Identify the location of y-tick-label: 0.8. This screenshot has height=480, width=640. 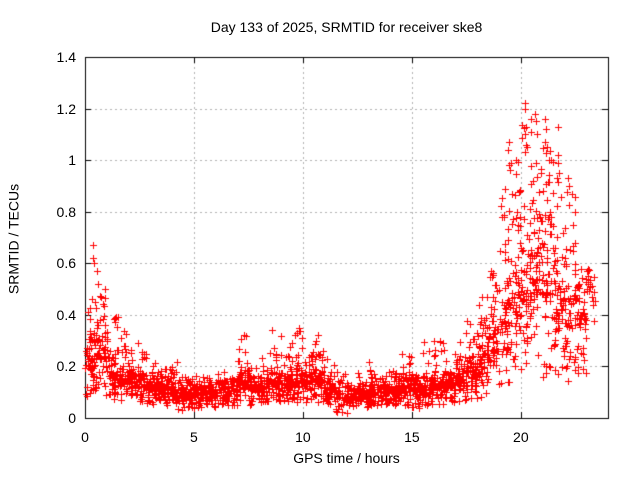
(66, 211).